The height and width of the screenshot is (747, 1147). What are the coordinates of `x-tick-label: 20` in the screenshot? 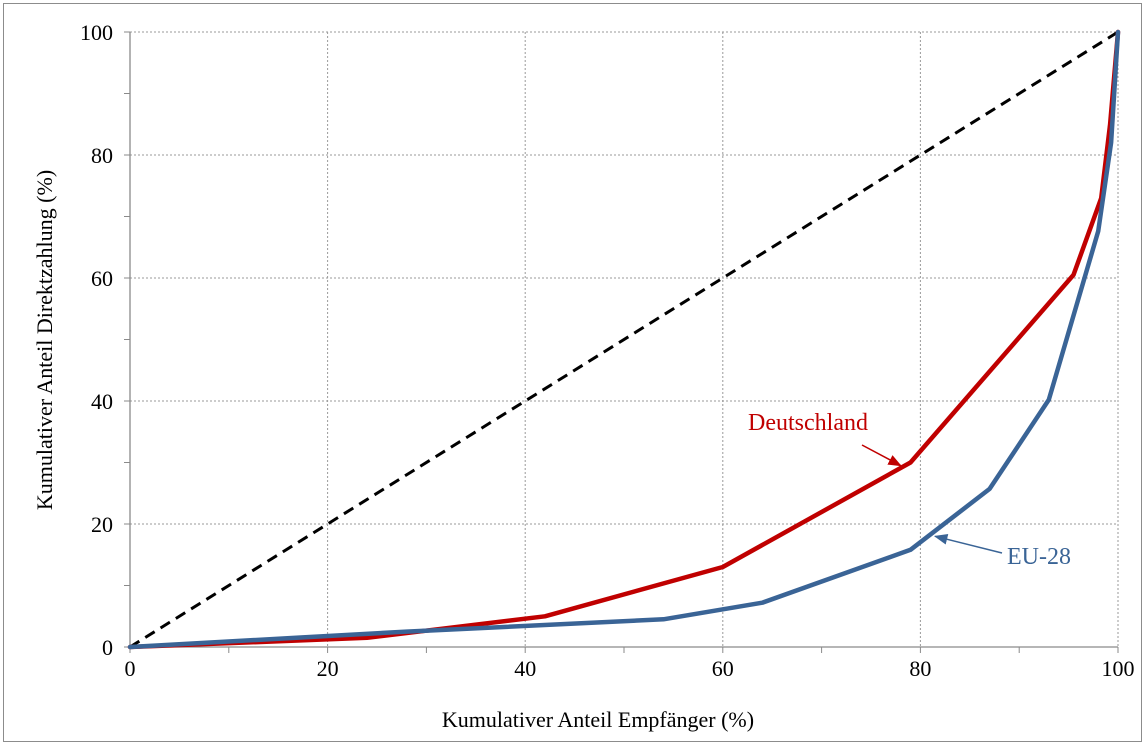 It's located at (328, 668).